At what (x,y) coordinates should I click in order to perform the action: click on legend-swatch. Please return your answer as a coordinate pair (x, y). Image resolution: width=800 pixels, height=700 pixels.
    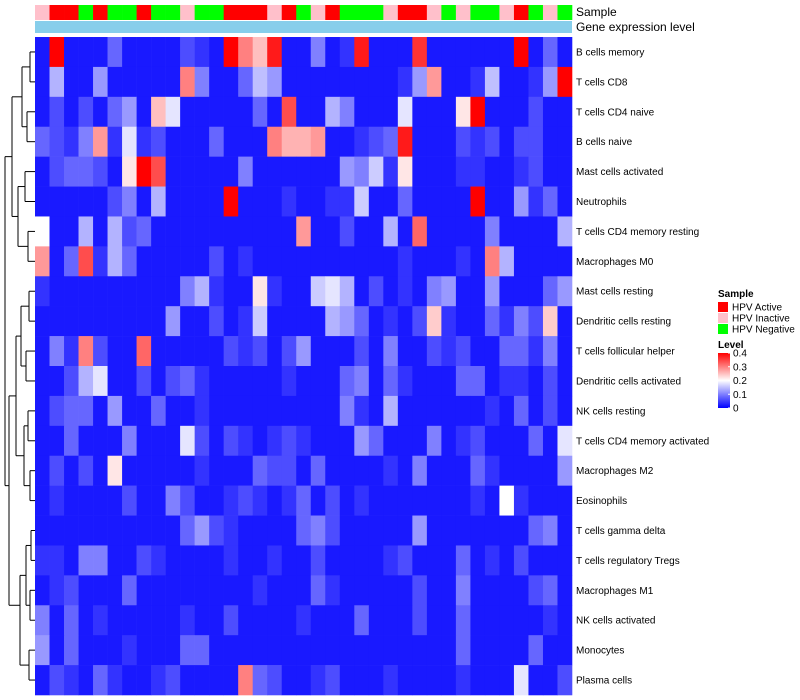
    Looking at the image, I should click on (723, 307).